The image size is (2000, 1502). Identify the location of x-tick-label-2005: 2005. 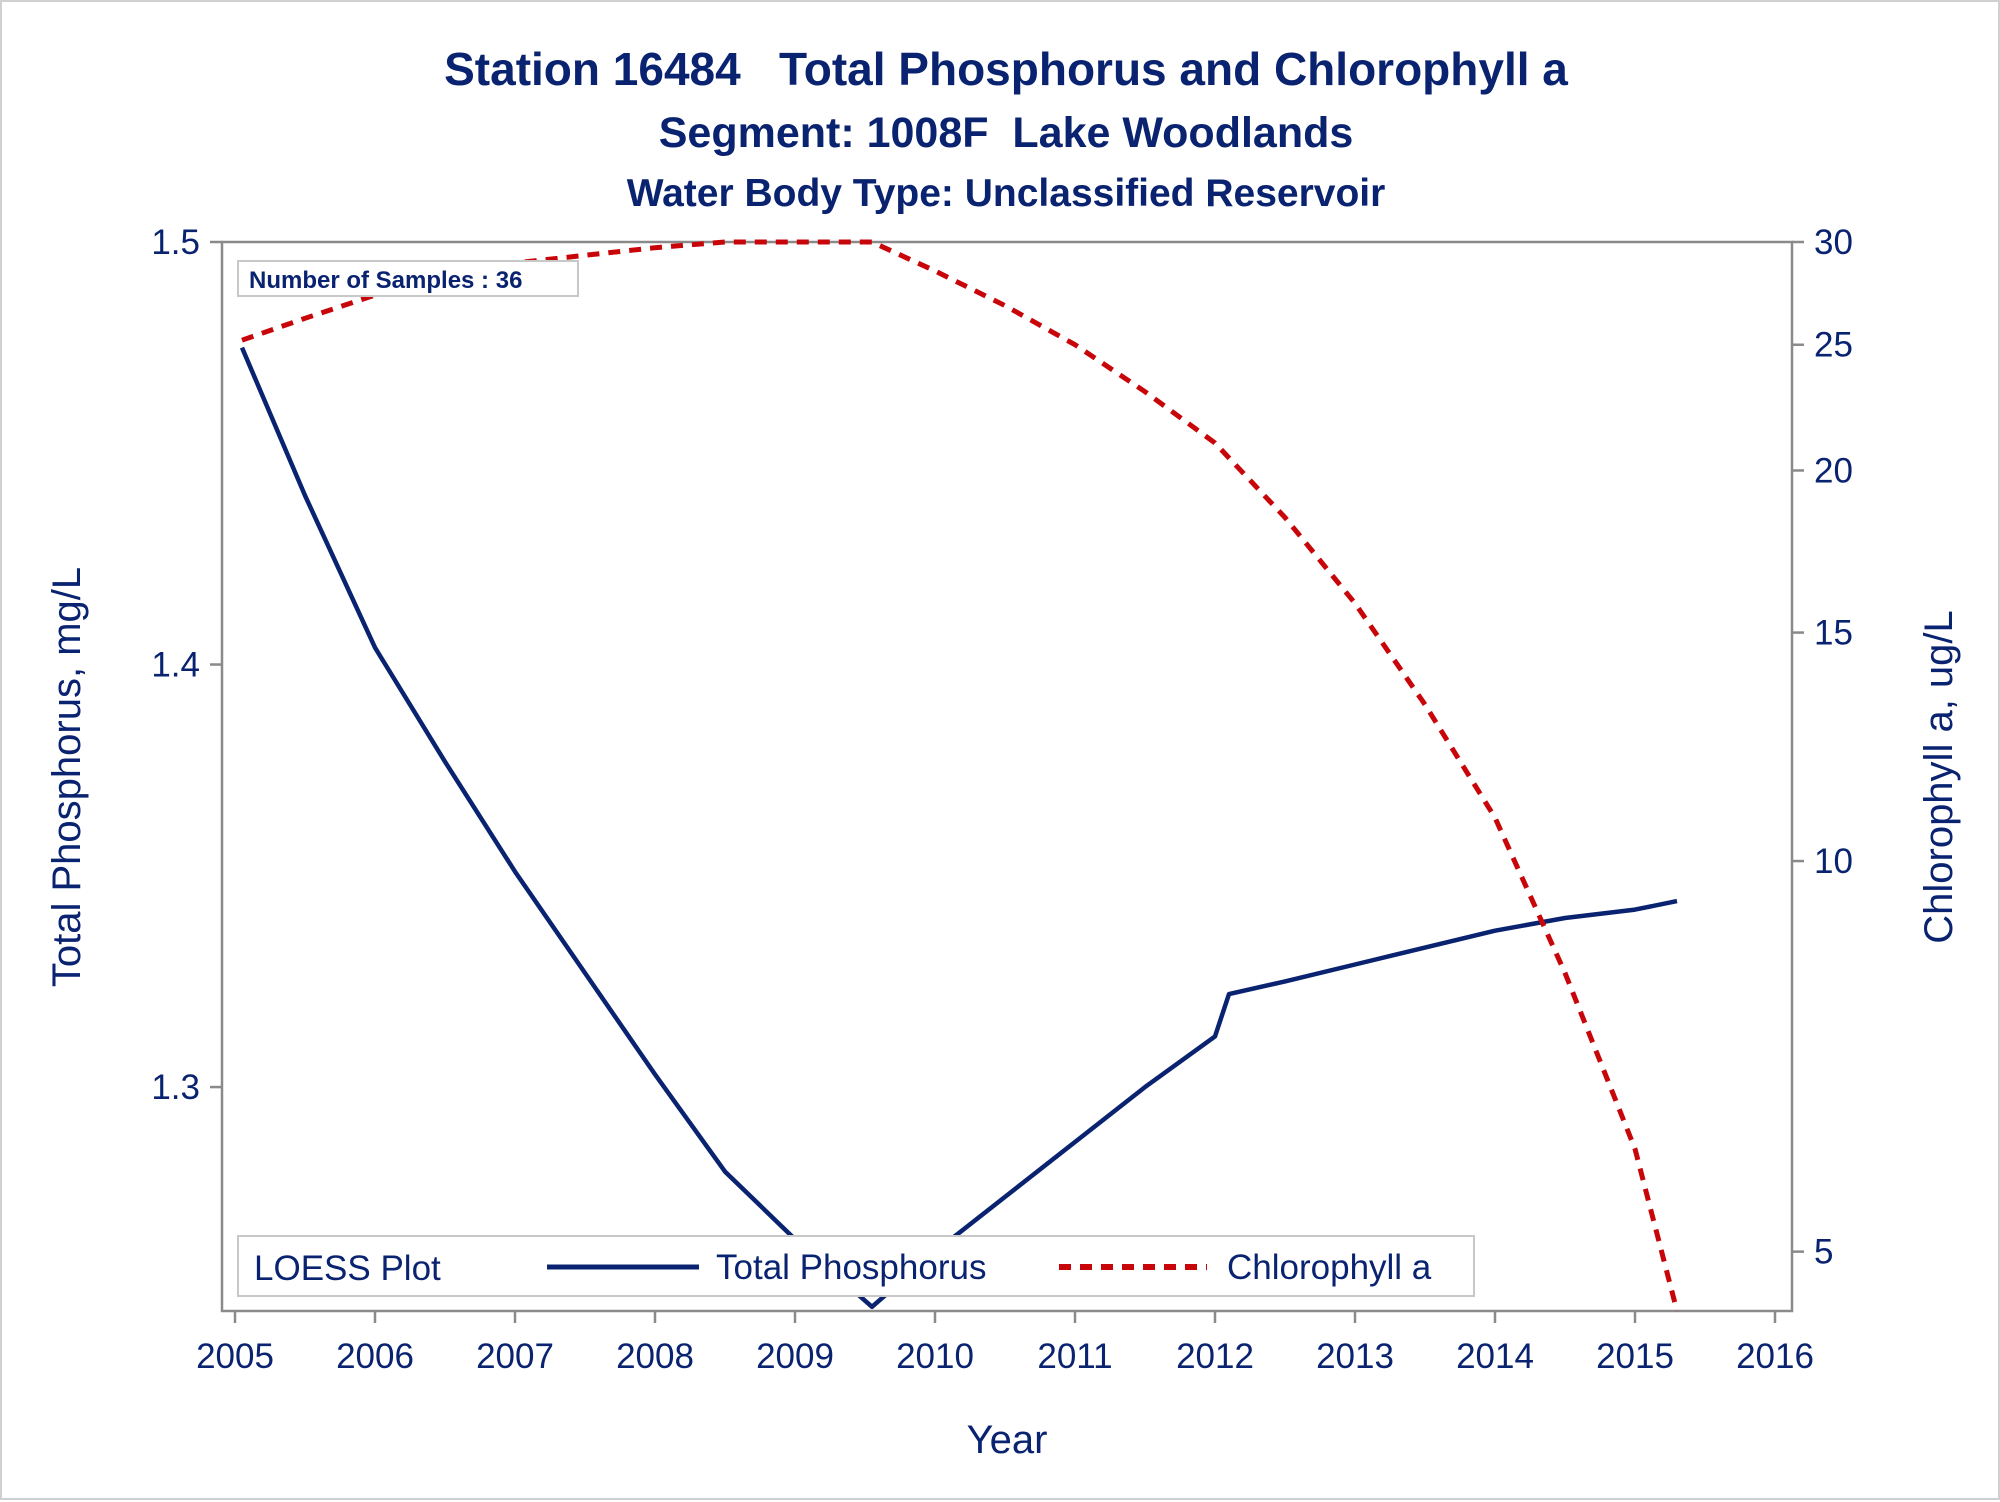
(235, 1356).